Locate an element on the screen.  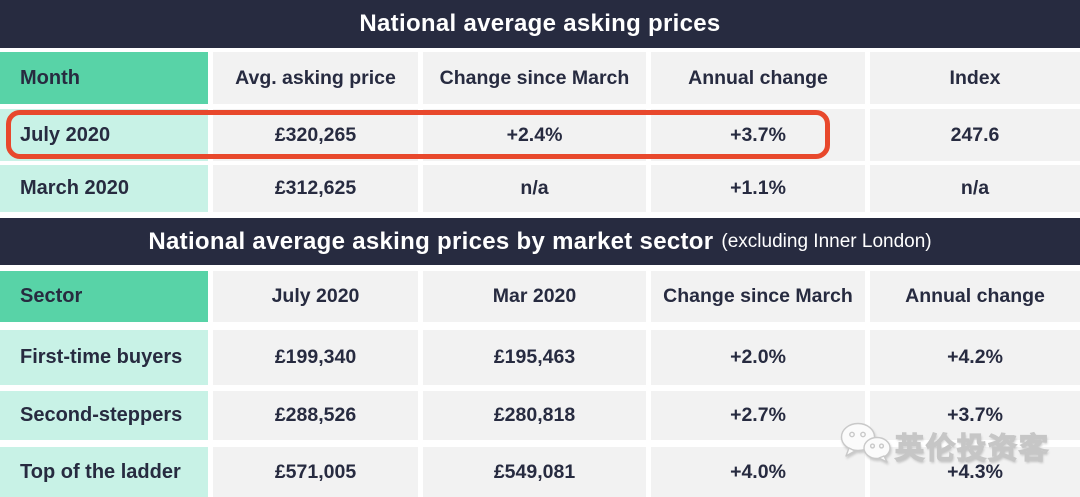
first-time-buyers-mar-cell: £195,463 is located at coordinates (534, 357).